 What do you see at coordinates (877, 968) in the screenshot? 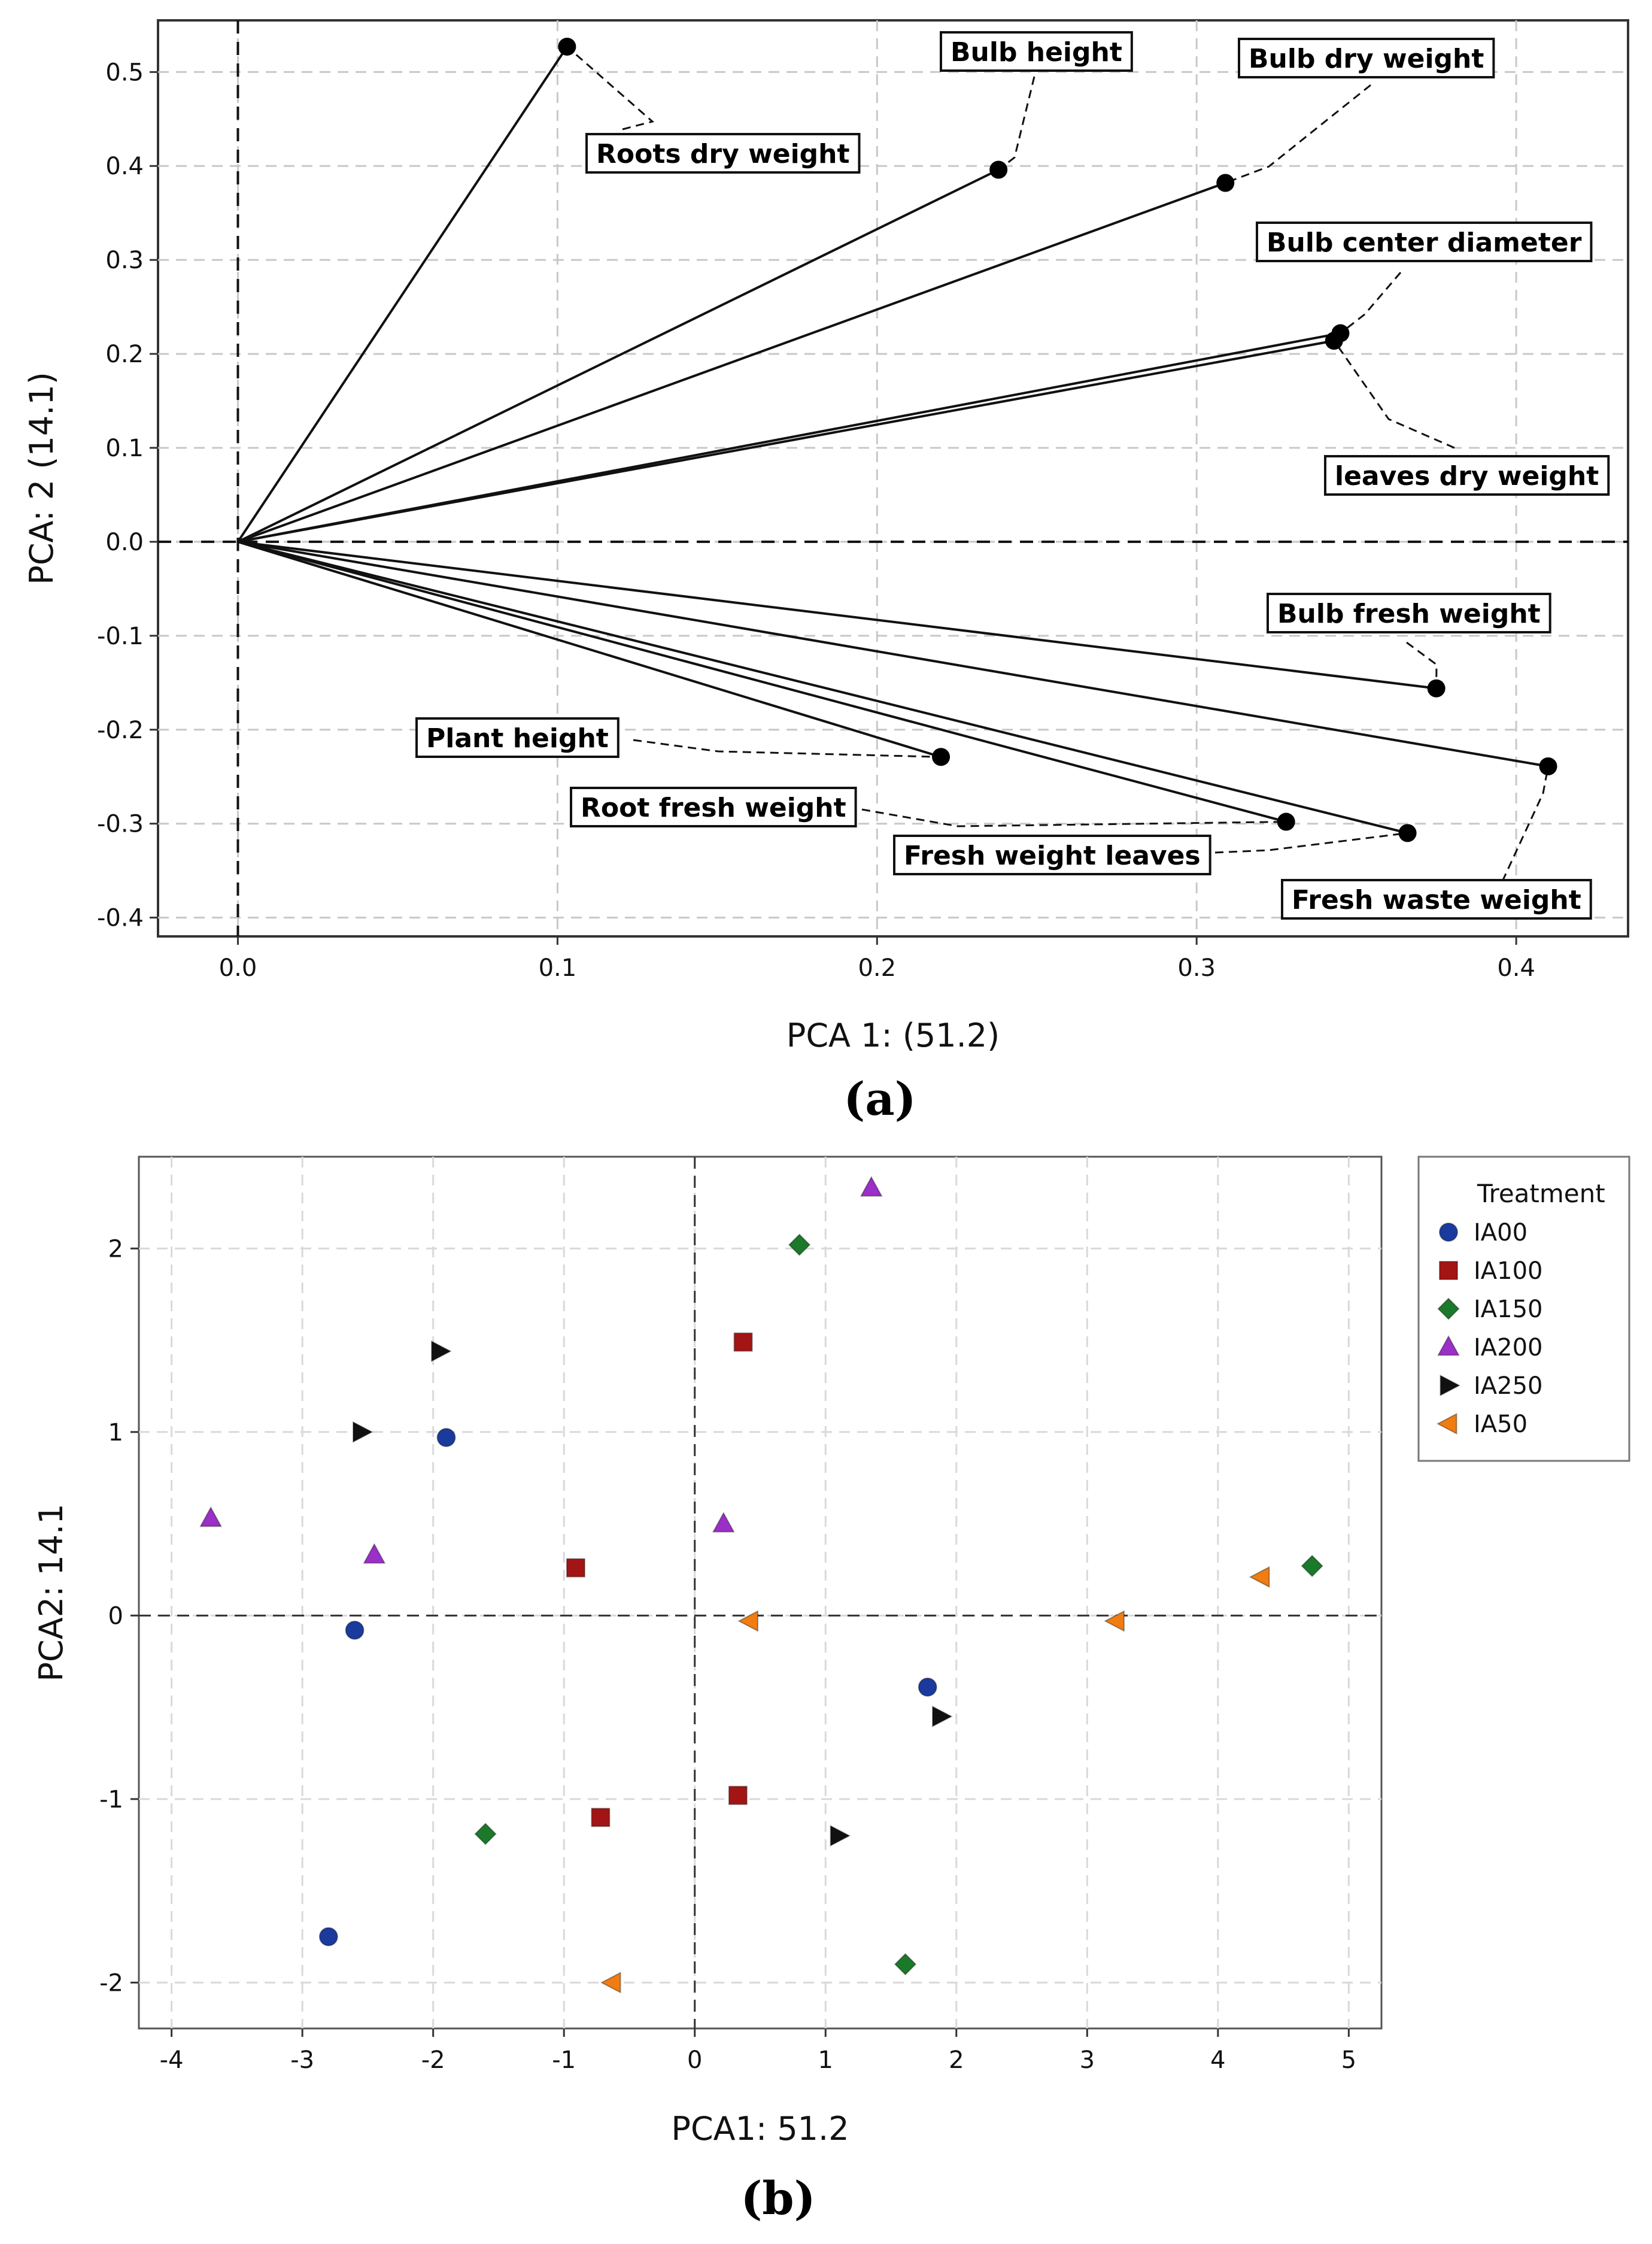
I see `x-tick-label: 0.2` at bounding box center [877, 968].